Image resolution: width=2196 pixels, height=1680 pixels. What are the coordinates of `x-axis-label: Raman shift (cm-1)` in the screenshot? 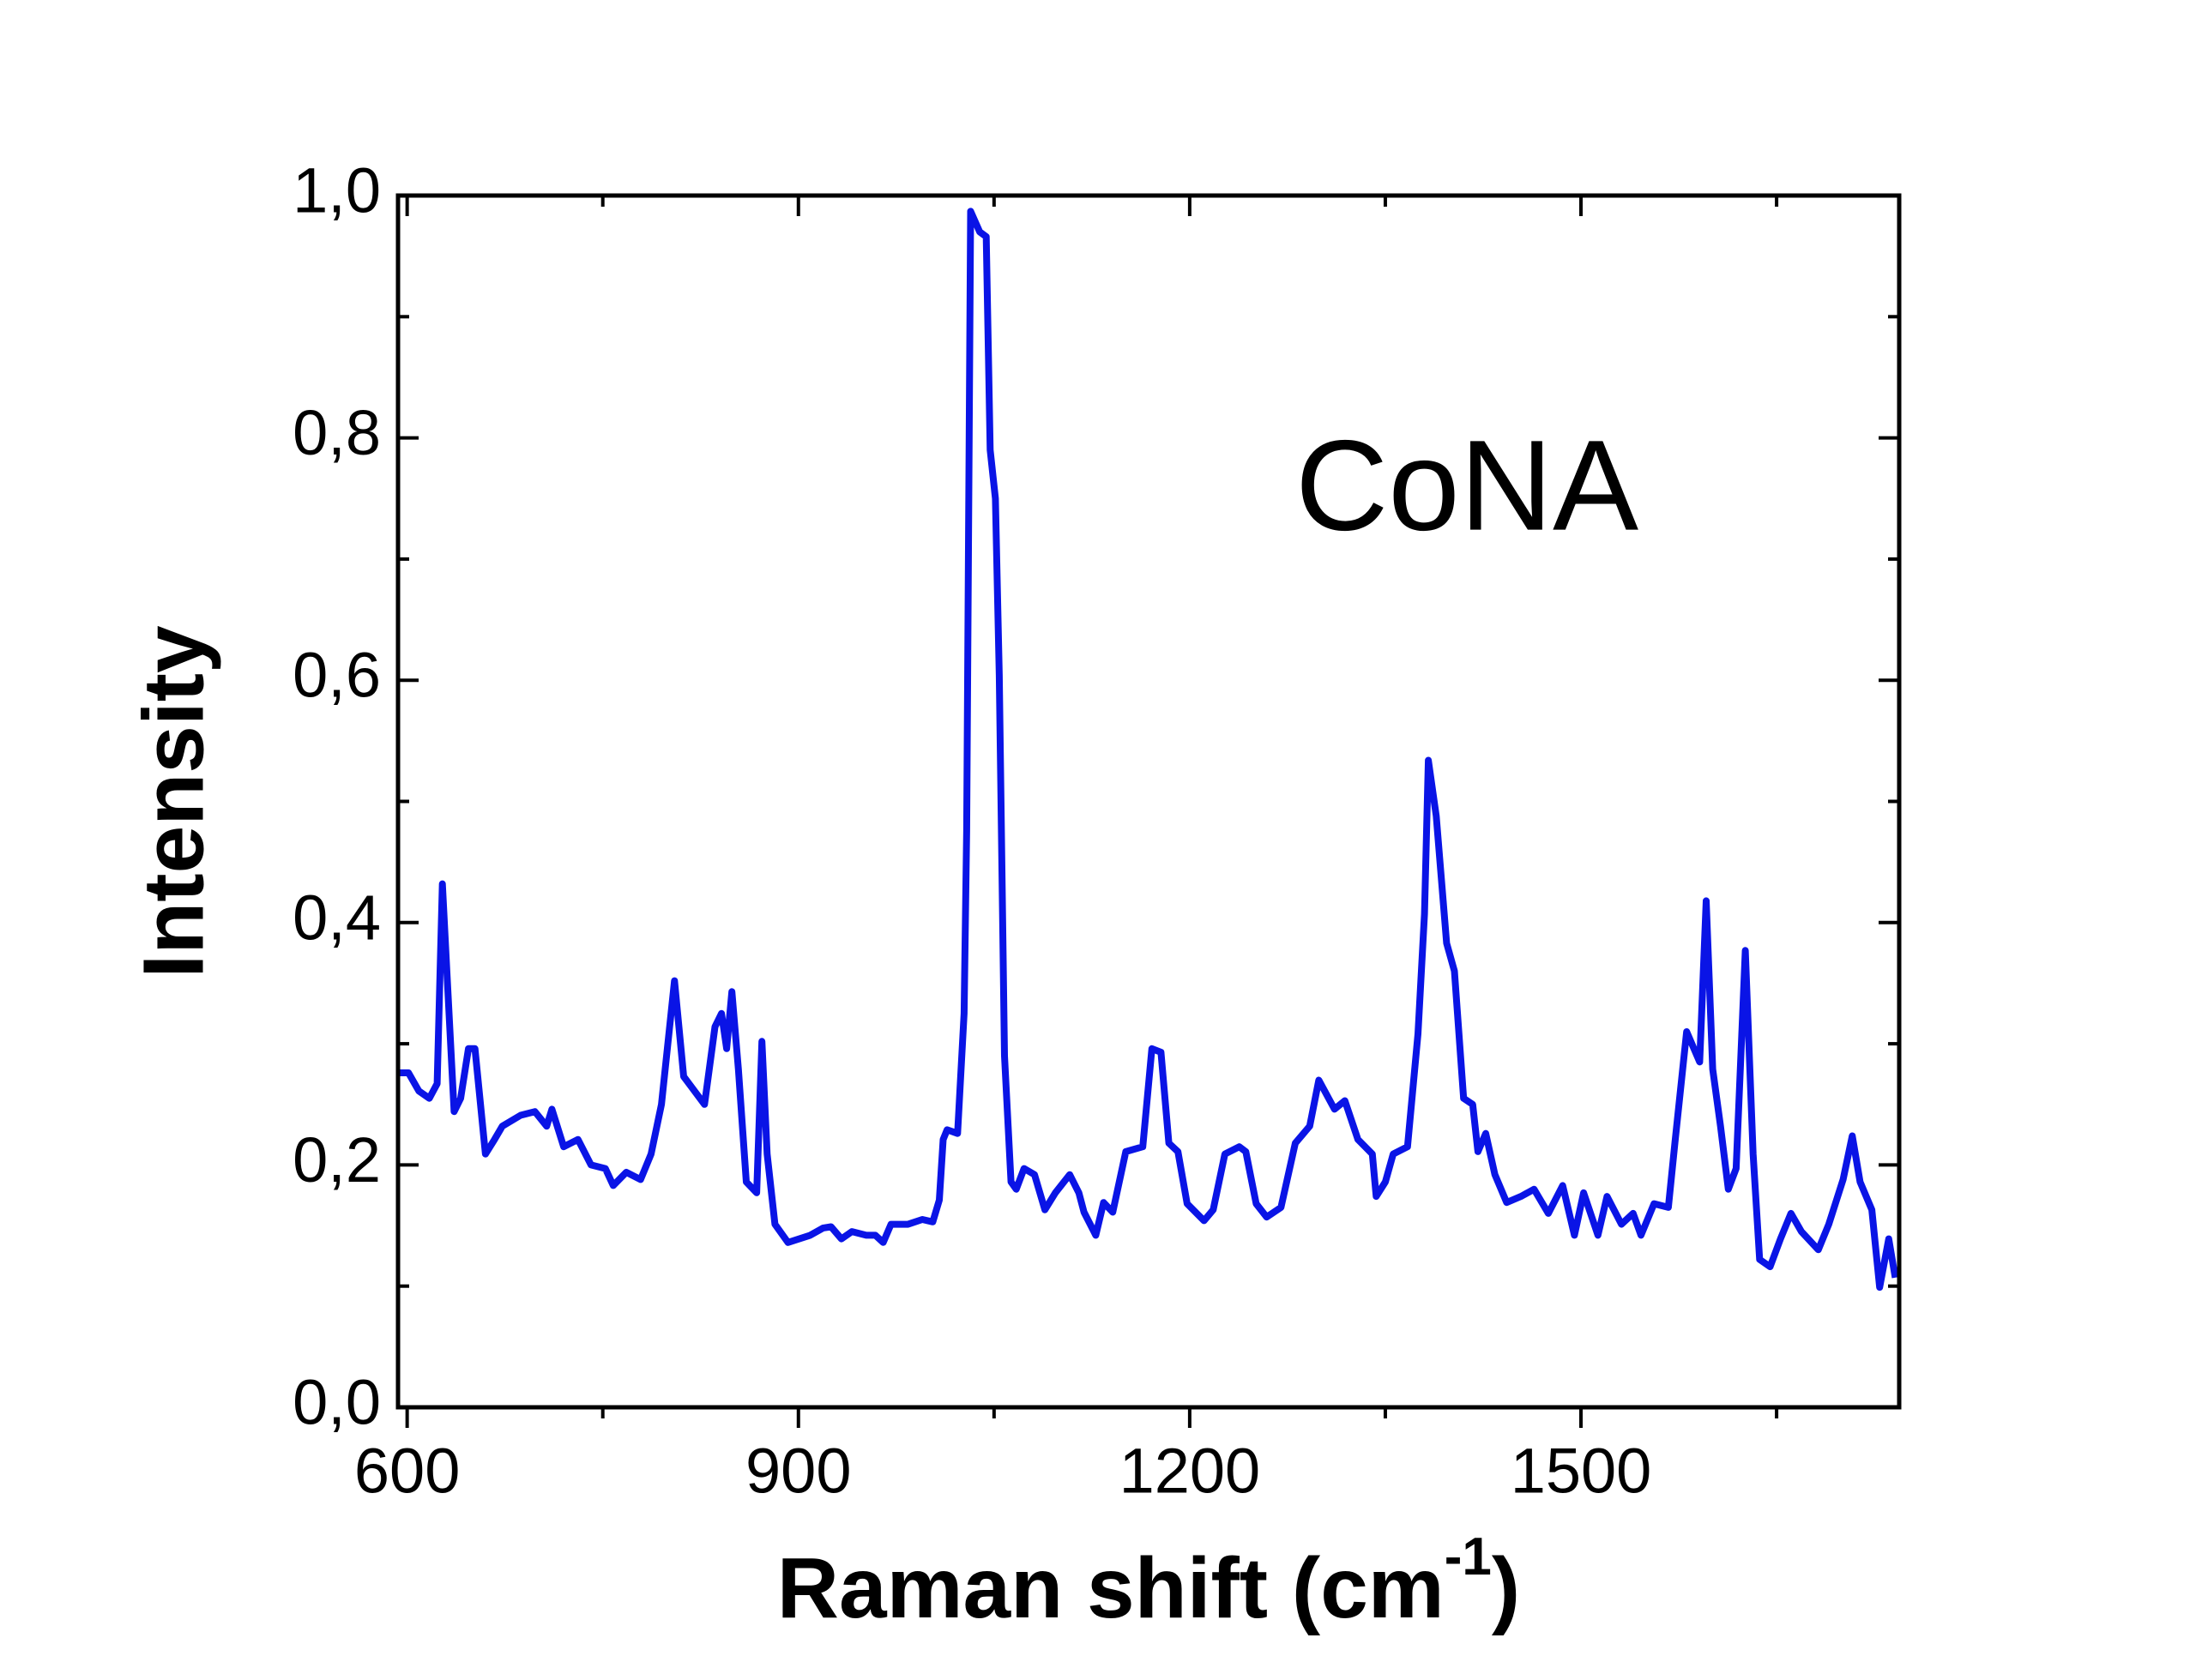 It's located at (1148, 1581).